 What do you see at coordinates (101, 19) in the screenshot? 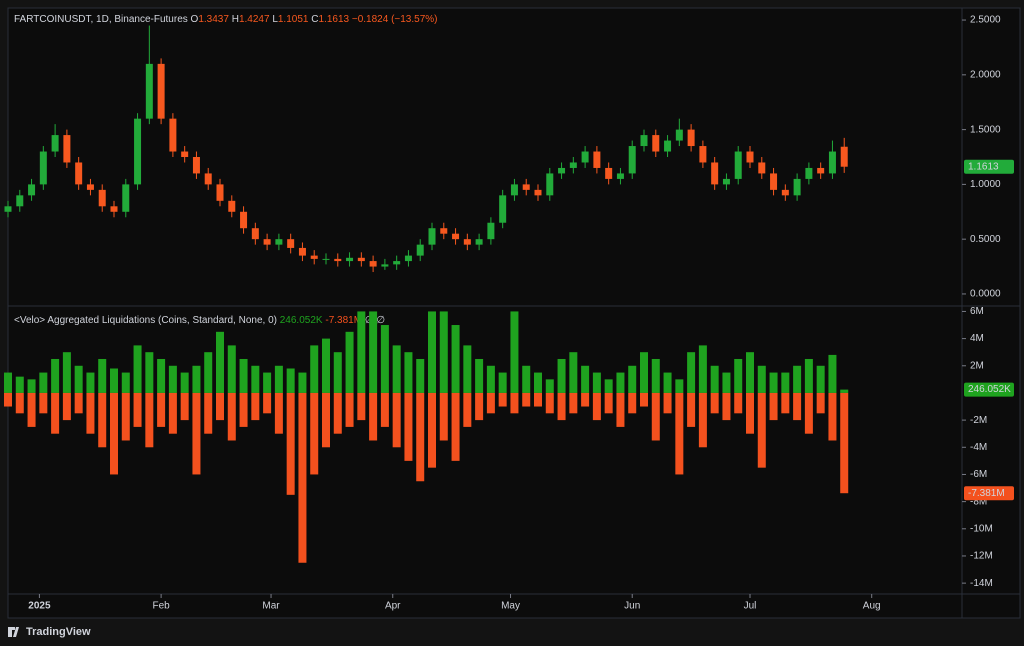
I see `symbol: FARTCOINUSDT, 1D, Binance-Futures` at bounding box center [101, 19].